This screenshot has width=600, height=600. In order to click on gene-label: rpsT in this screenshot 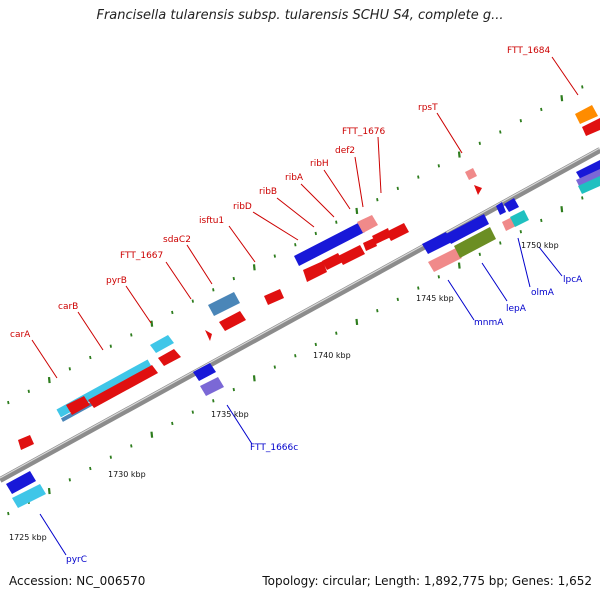, I will do `click(428, 108)`.